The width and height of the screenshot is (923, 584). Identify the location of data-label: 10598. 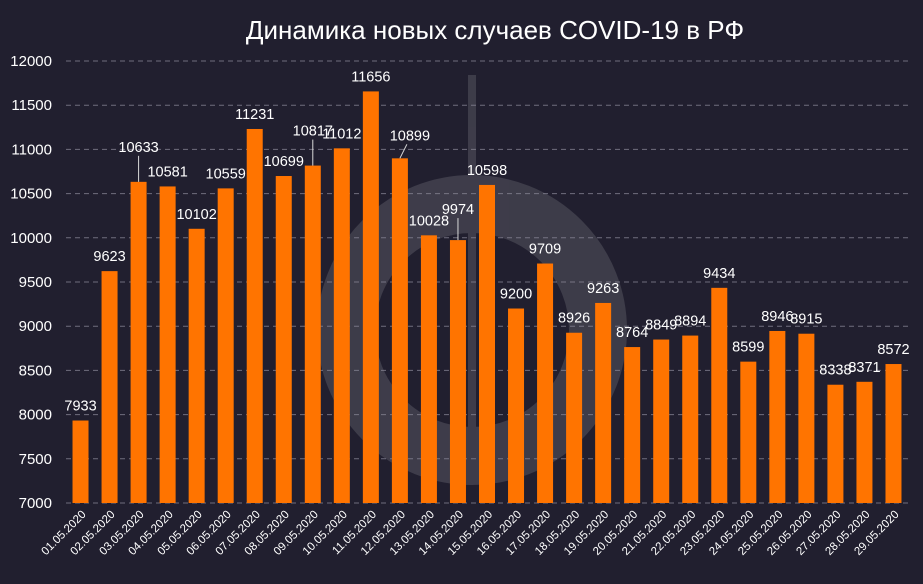
(487, 171).